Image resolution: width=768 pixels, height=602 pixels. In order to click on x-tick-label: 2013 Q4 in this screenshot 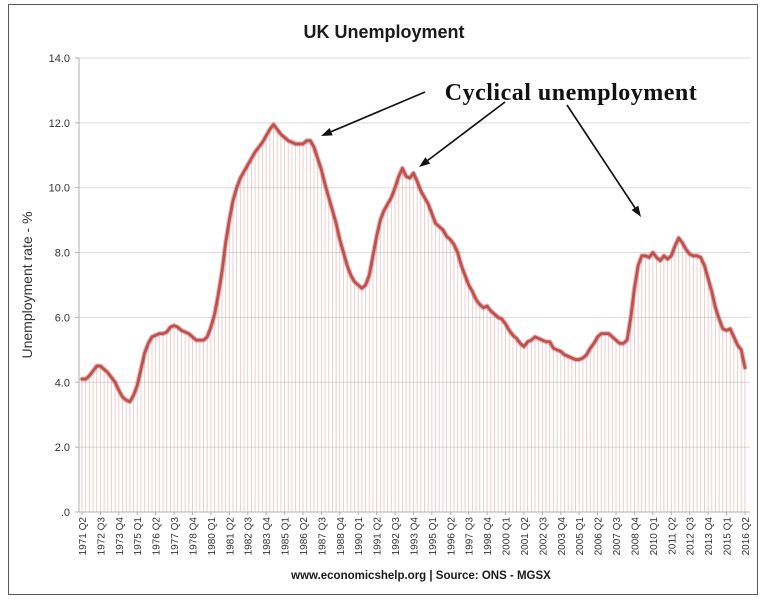, I will do `click(709, 536)`.